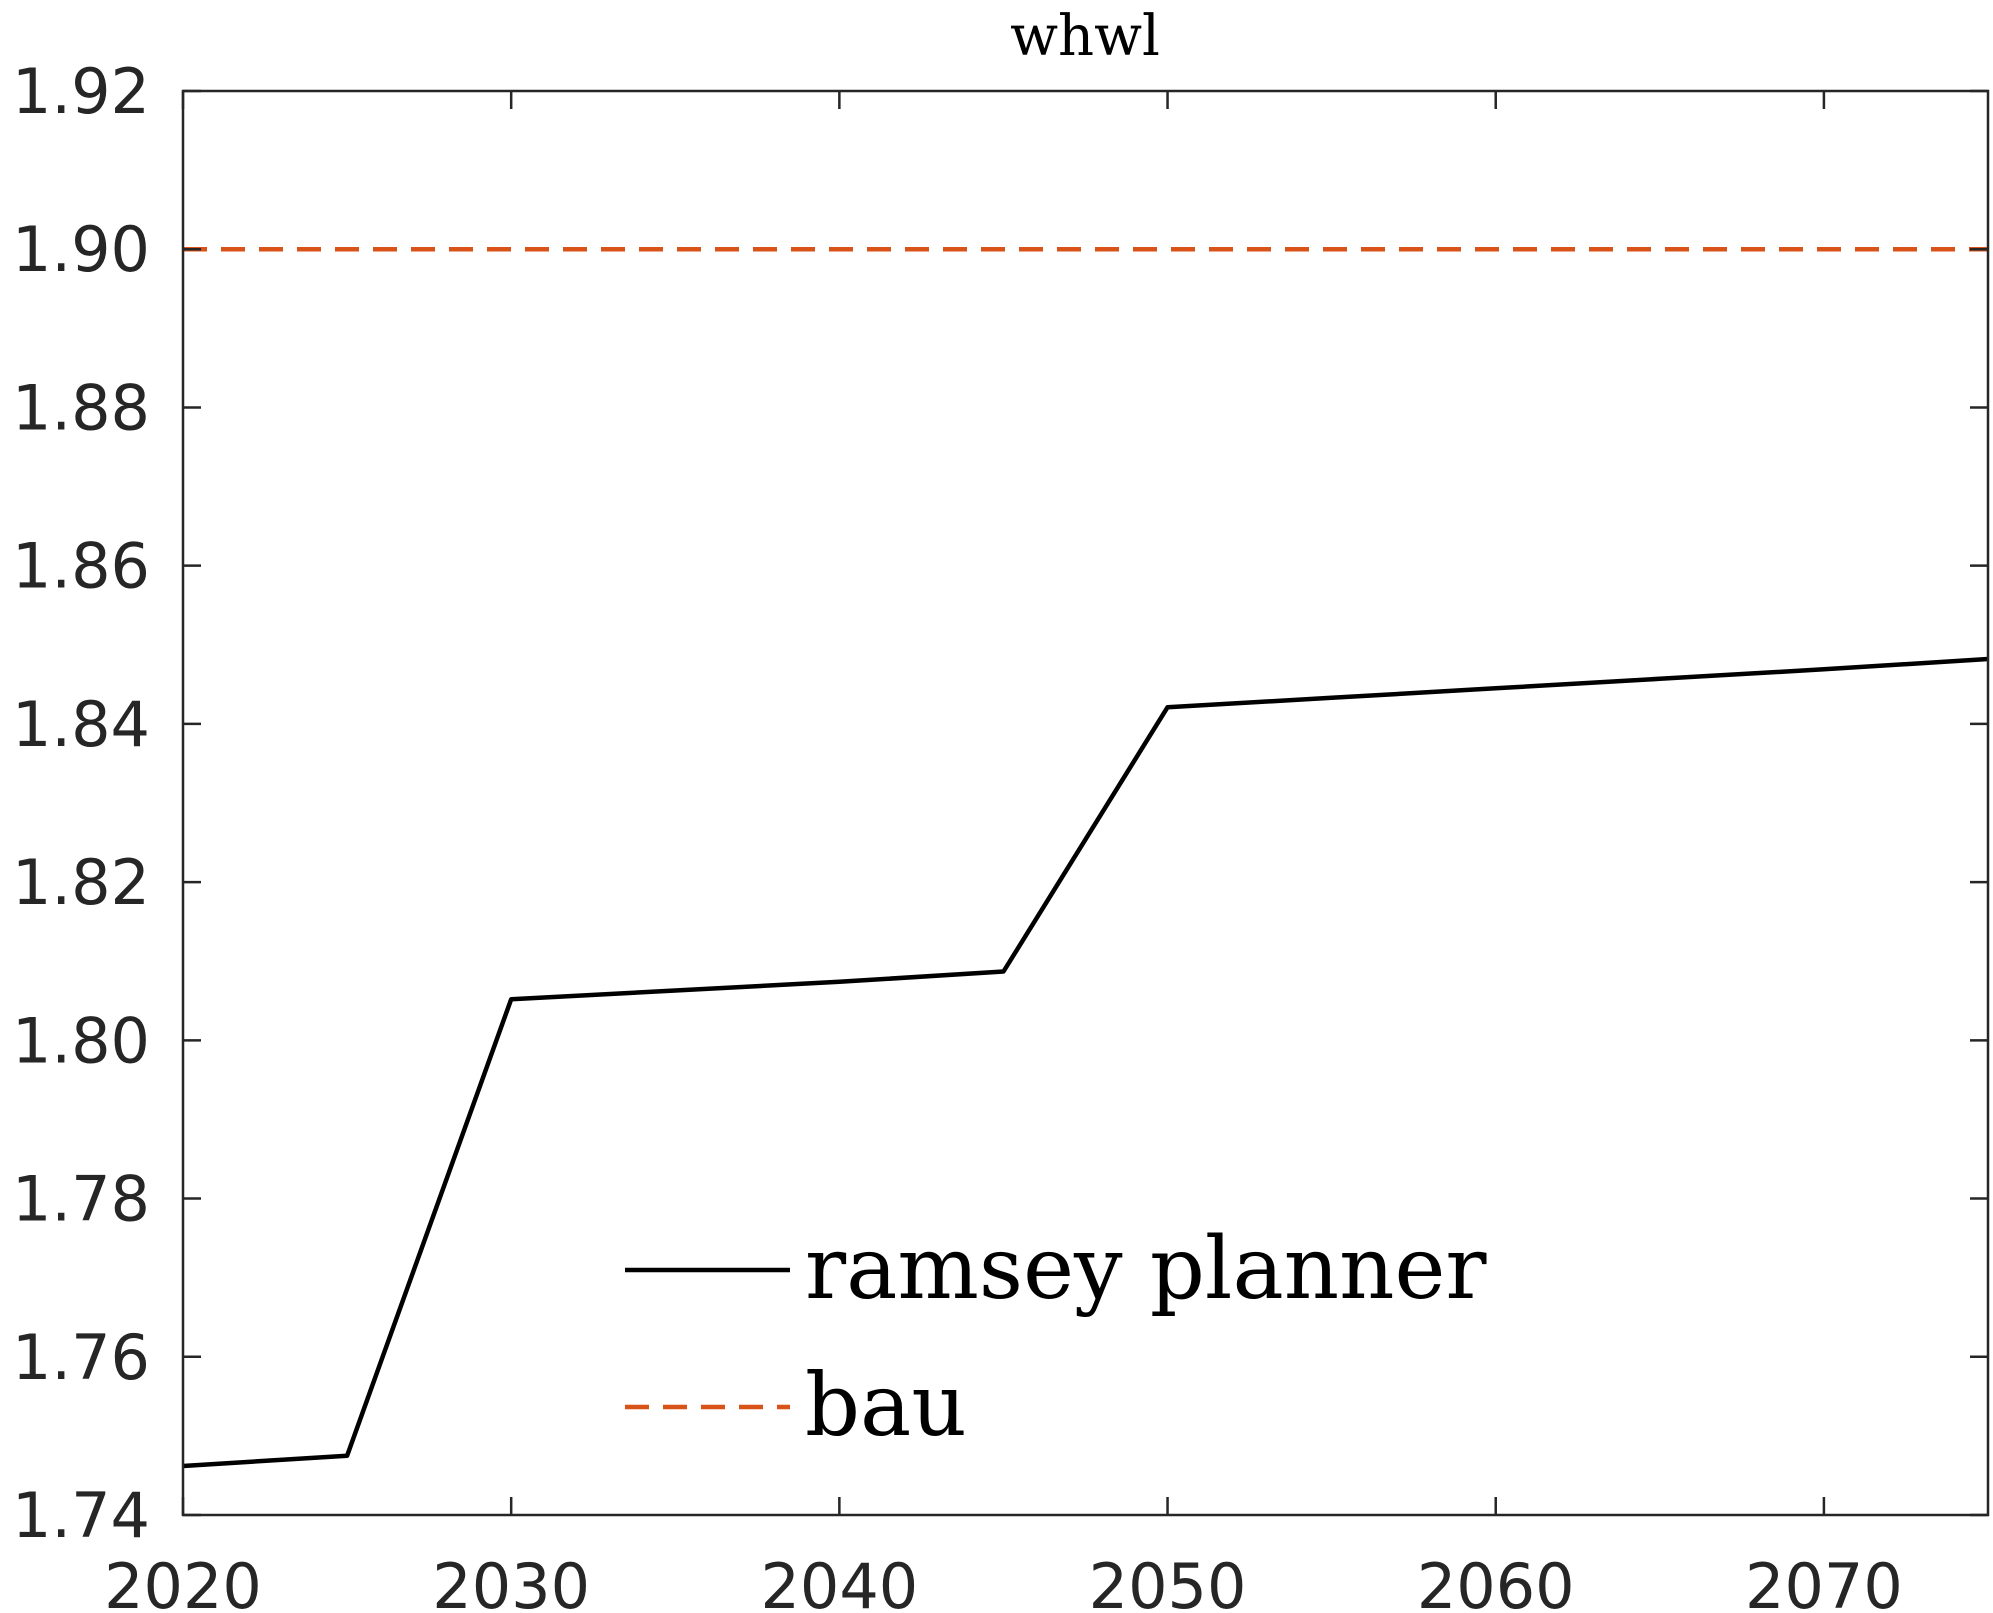 The width and height of the screenshot is (1993, 1613). What do you see at coordinates (886, 1406) in the screenshot?
I see `legend-label-1: bau` at bounding box center [886, 1406].